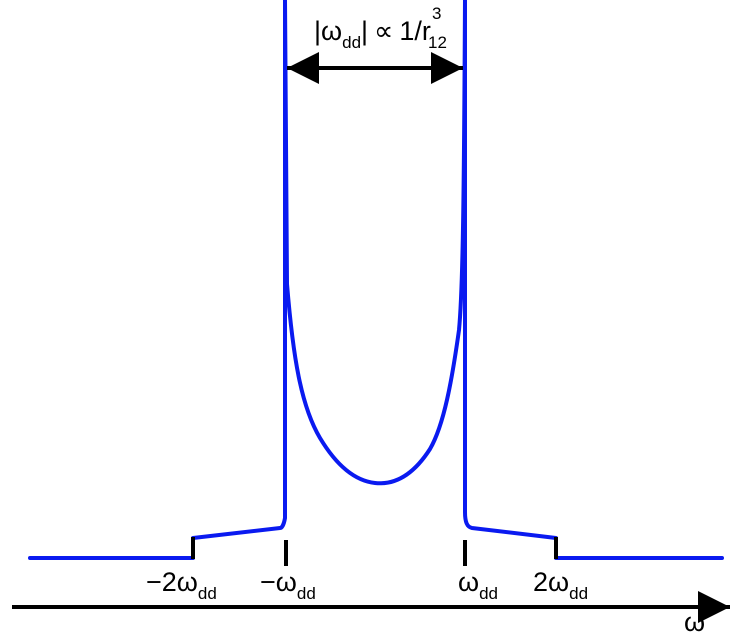 This screenshot has height=633, width=734. I want to click on separation-formula: |ωdd| ∝ 1/r 3 12, so click(380, 28).